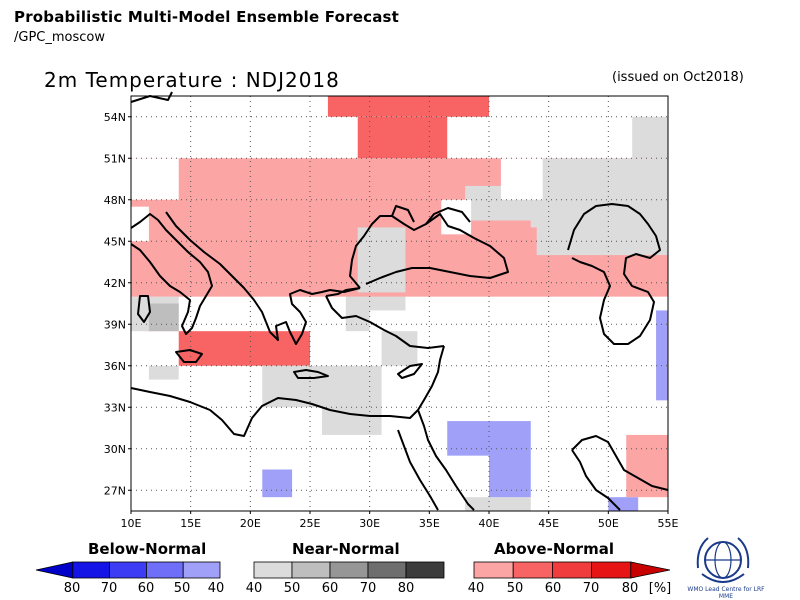  Describe the element at coordinates (216, 267) in the screenshot. I see `coastline-adriatic` at that location.